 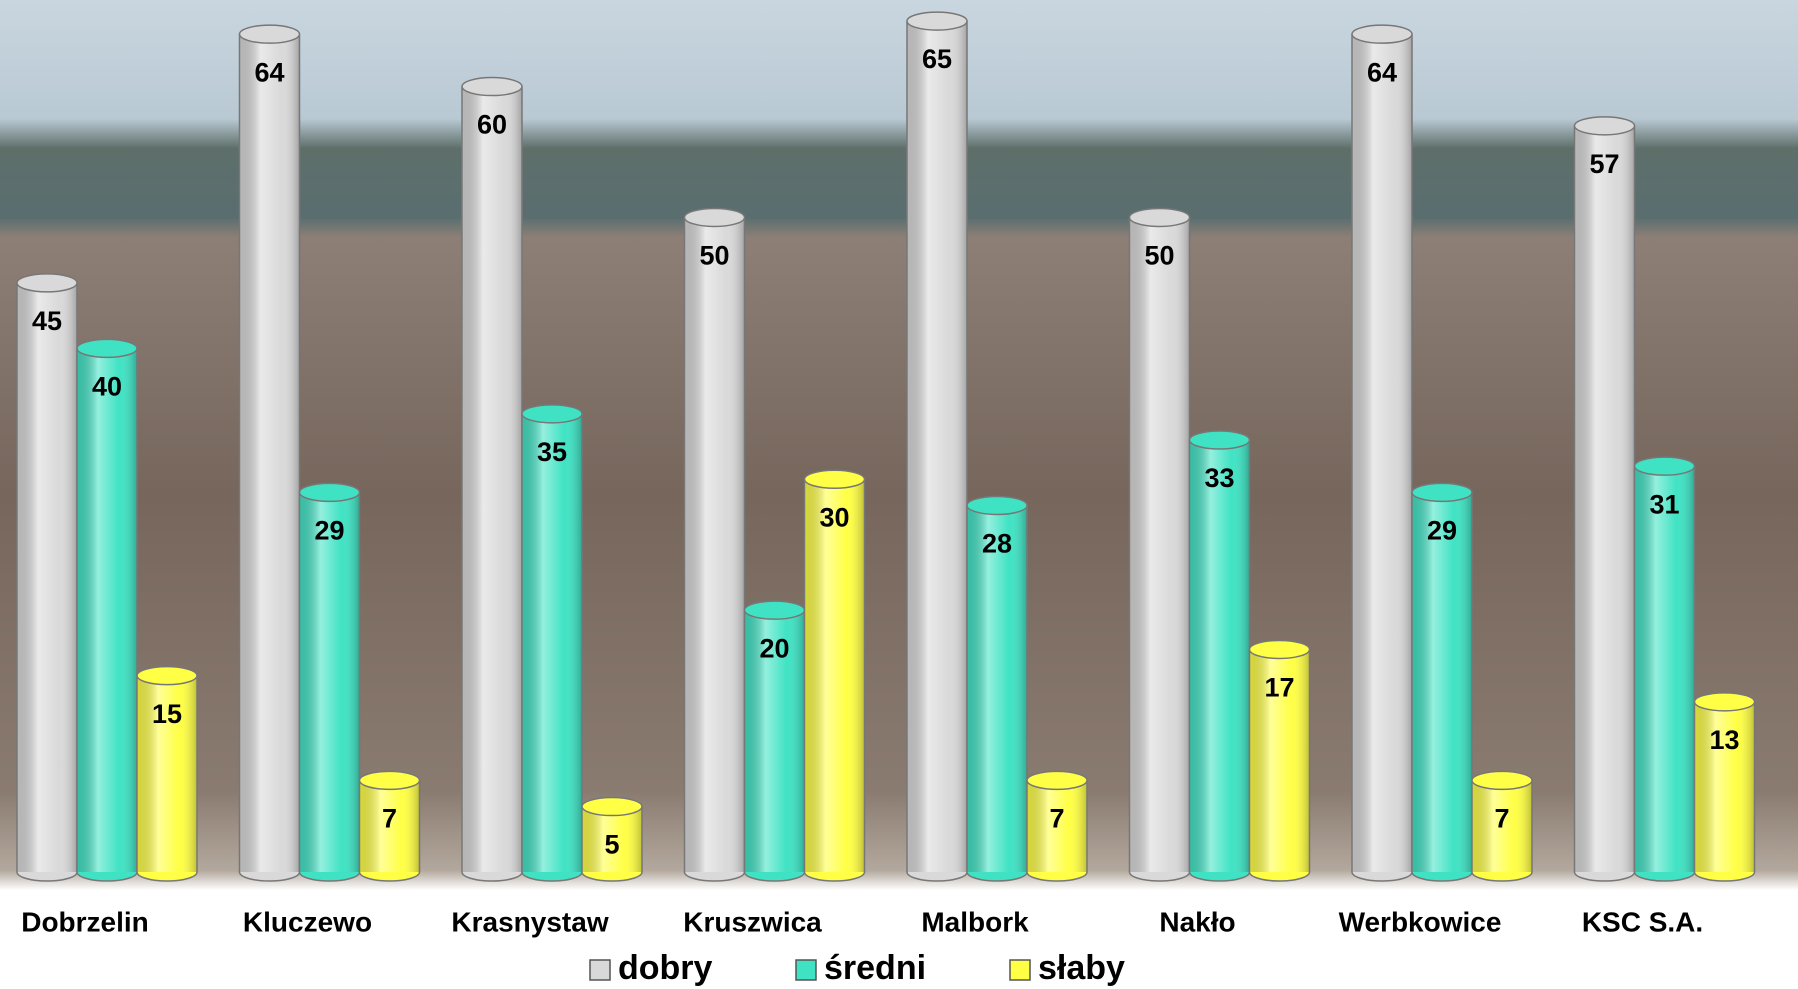 I want to click on x-tick-label: KSC S.A., so click(x=1642, y=921).